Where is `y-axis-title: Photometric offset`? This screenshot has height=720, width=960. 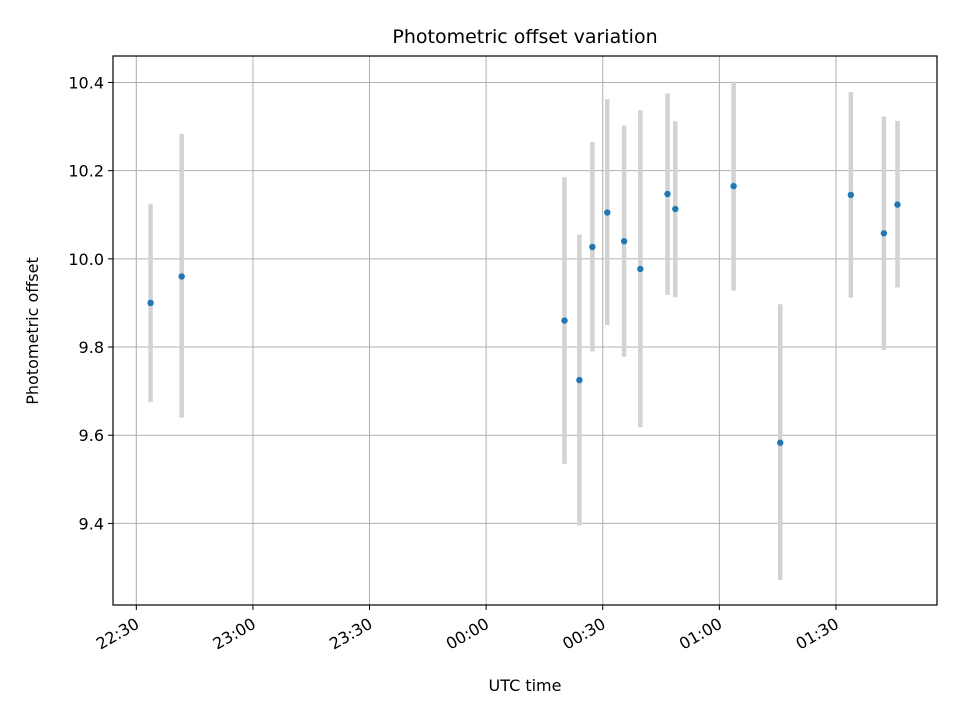 y-axis-title: Photometric offset is located at coordinates (32, 331).